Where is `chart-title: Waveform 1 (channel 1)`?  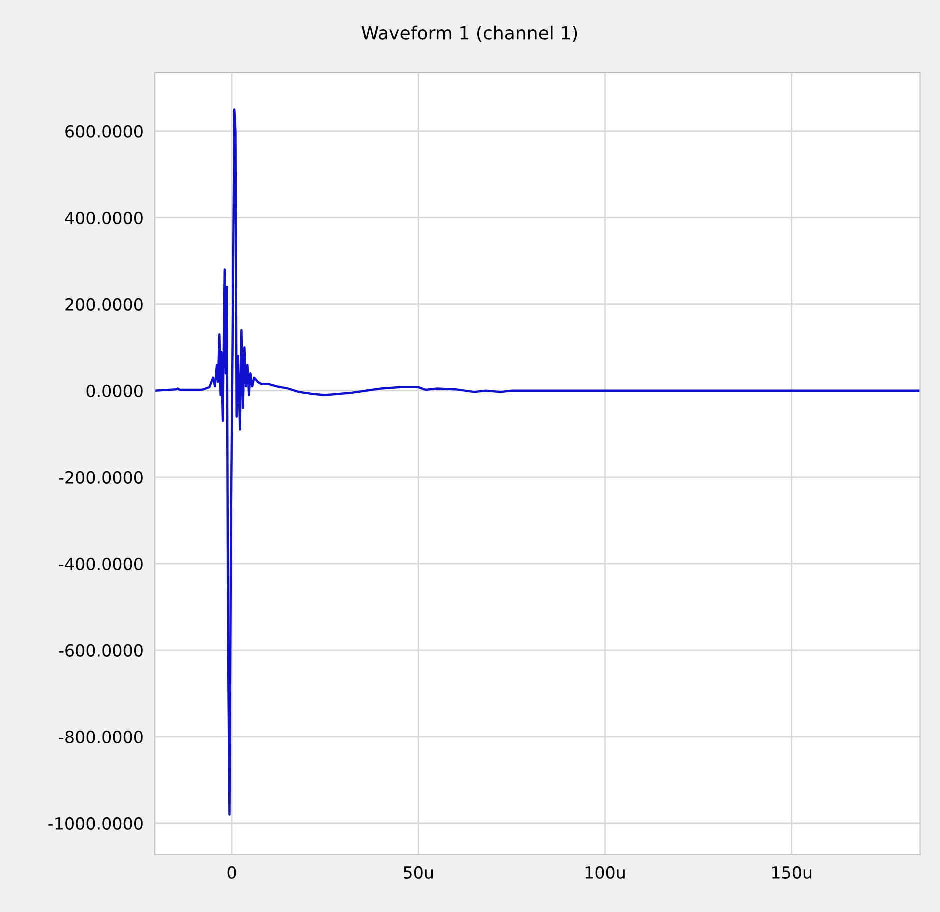
chart-title: Waveform 1 (channel 1) is located at coordinates (470, 34).